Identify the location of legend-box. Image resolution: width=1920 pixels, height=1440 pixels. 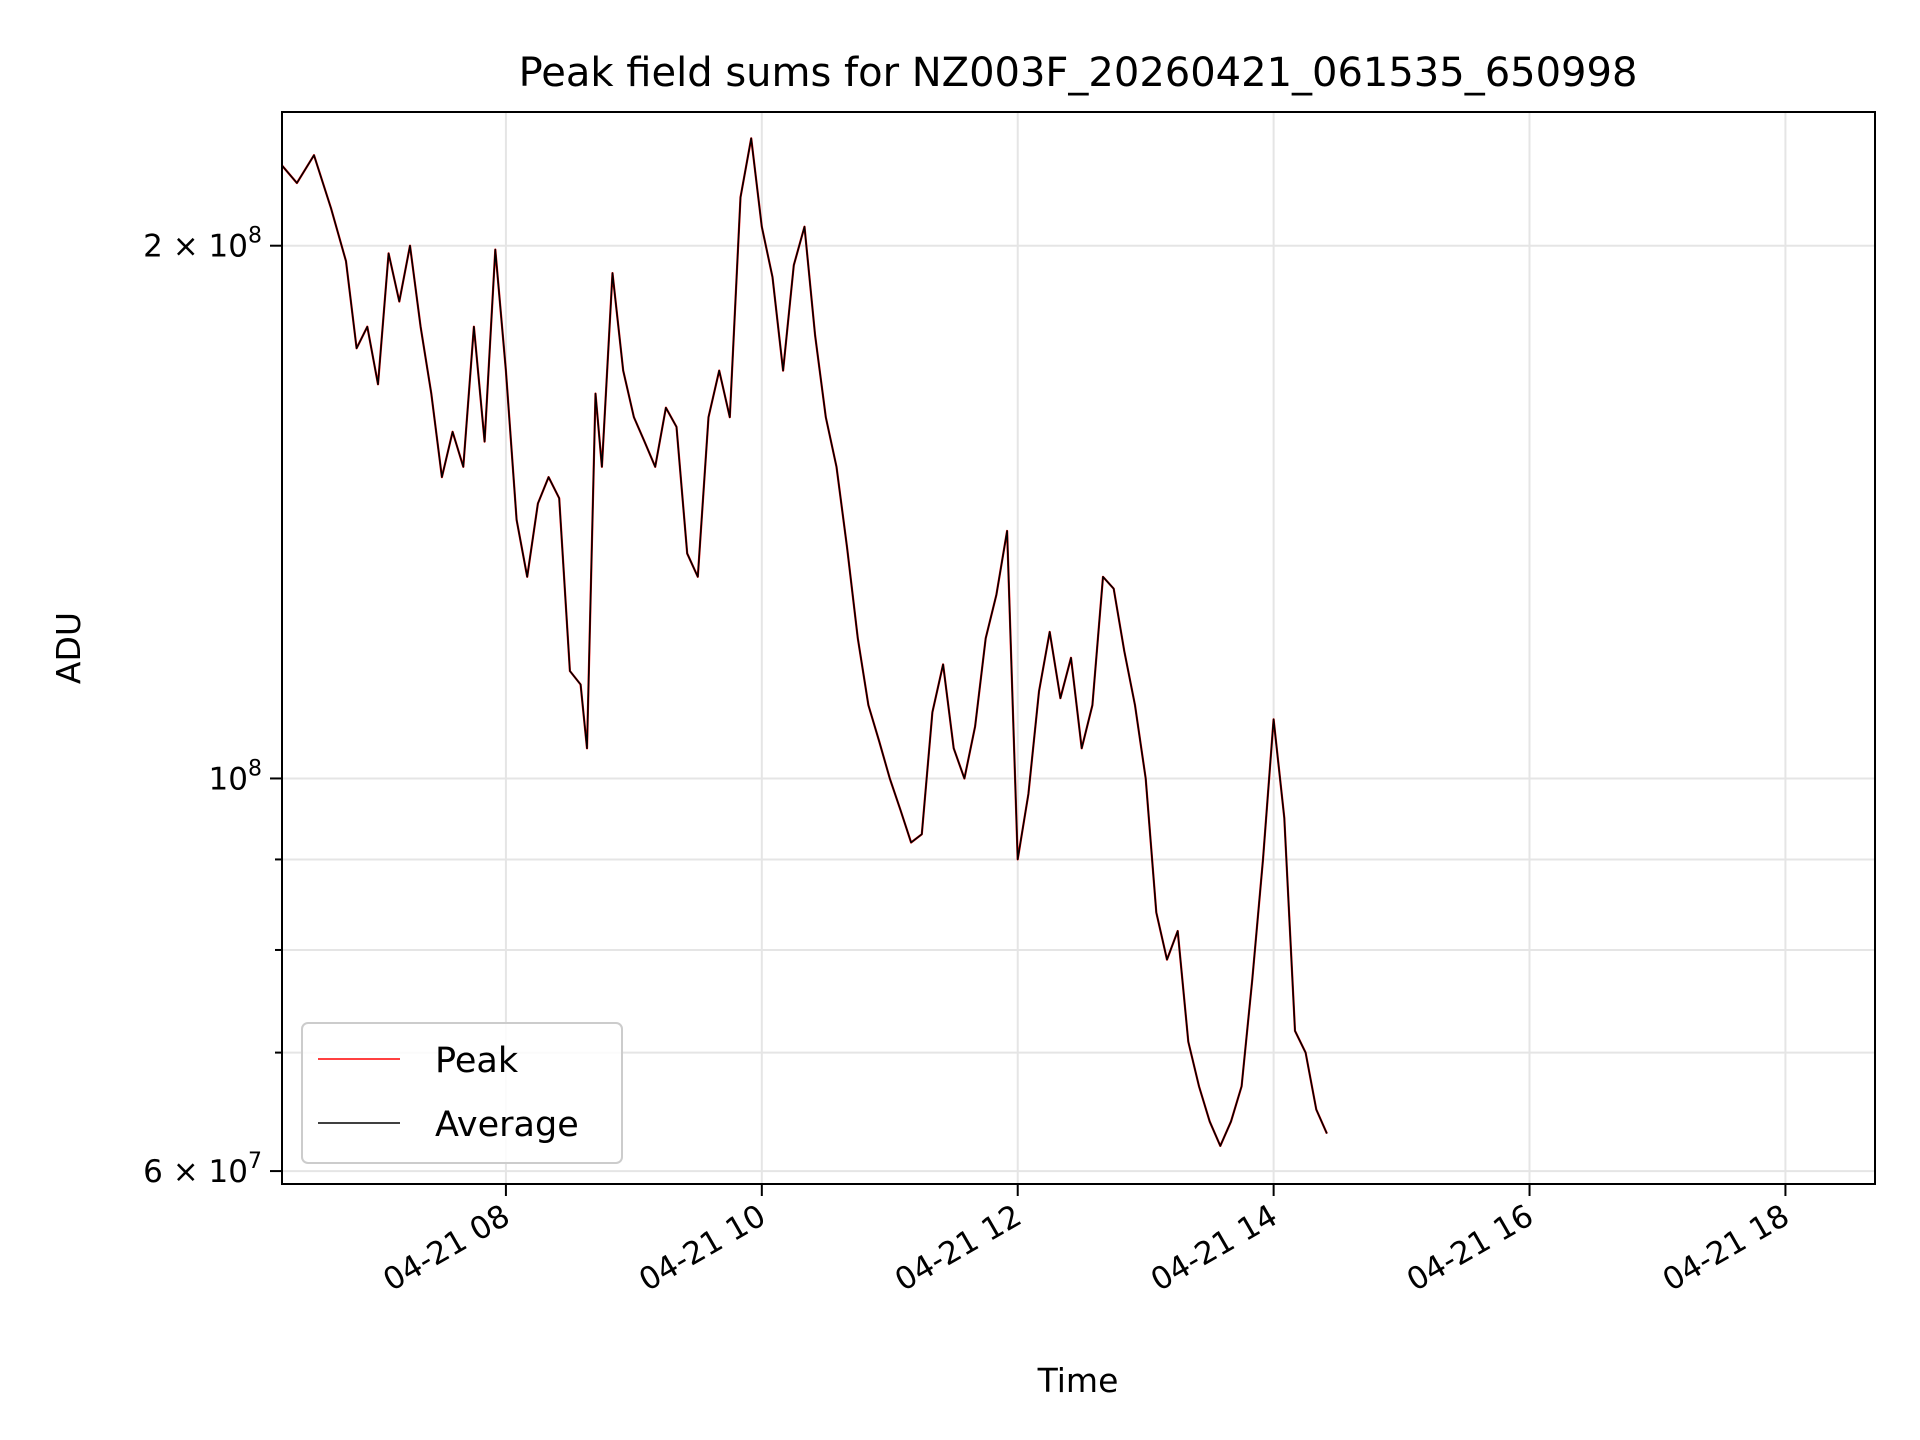
(462, 1093).